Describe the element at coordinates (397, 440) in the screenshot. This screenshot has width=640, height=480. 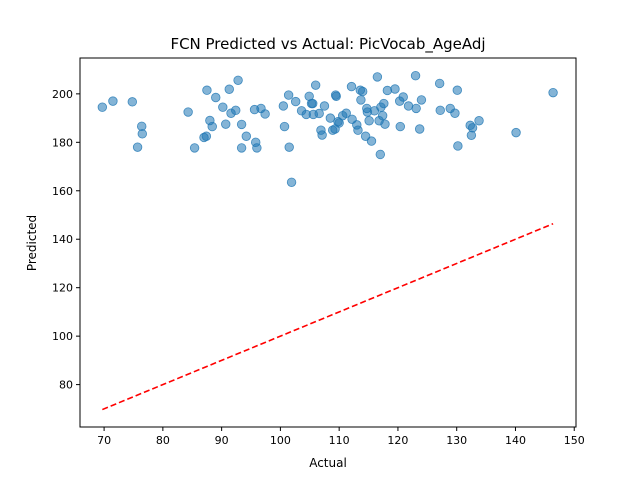
I see `x-tick-label: 120` at that location.